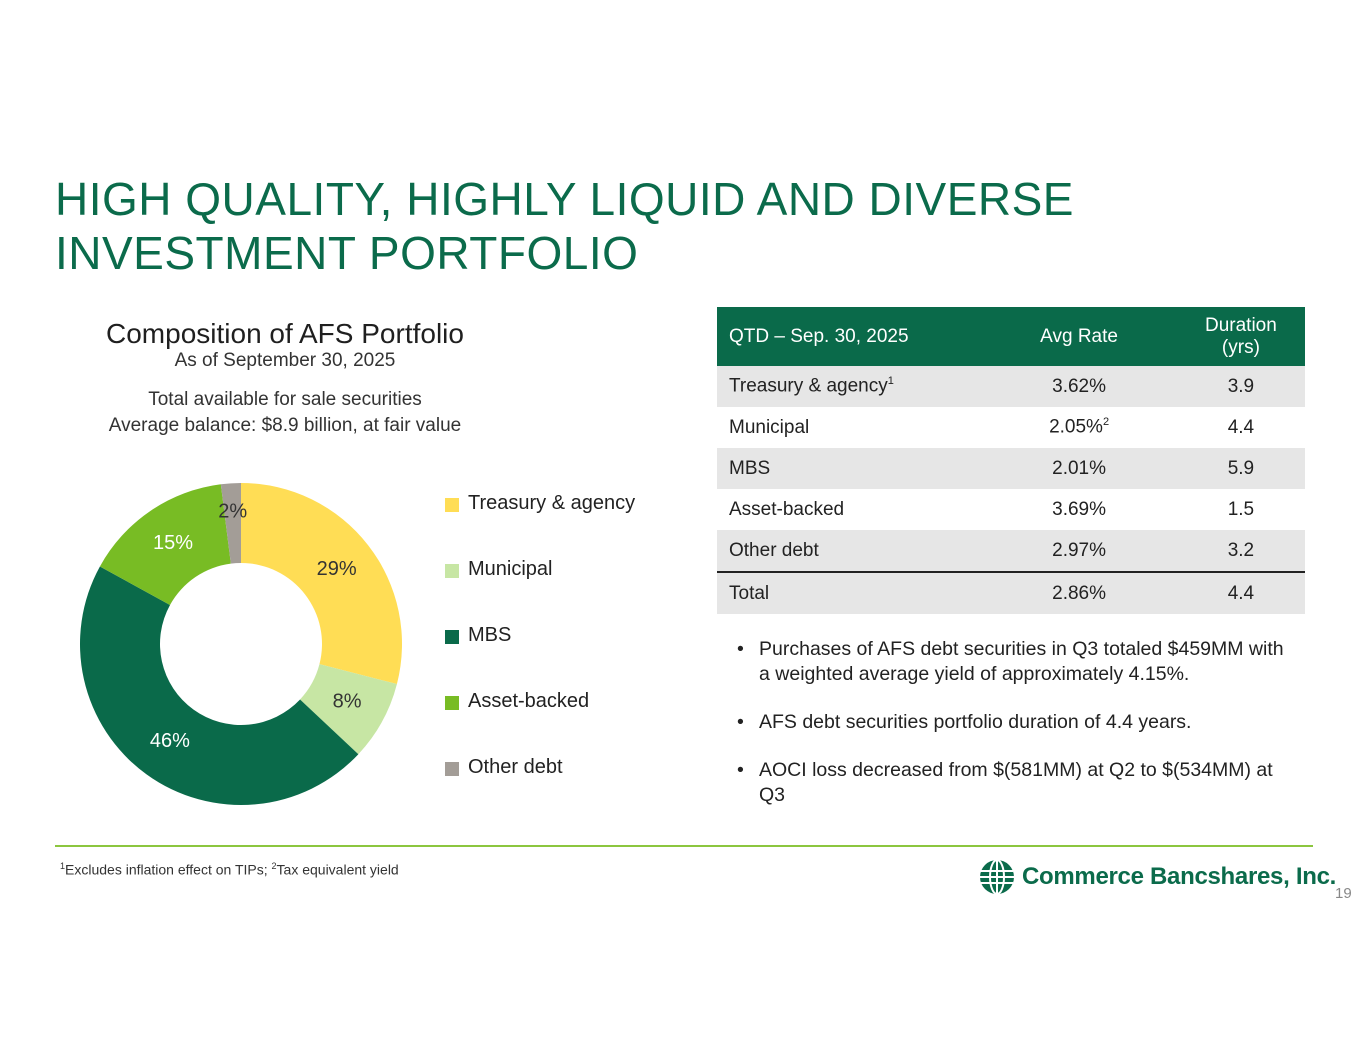  What do you see at coordinates (684, 846) in the screenshot?
I see `footer-divider` at bounding box center [684, 846].